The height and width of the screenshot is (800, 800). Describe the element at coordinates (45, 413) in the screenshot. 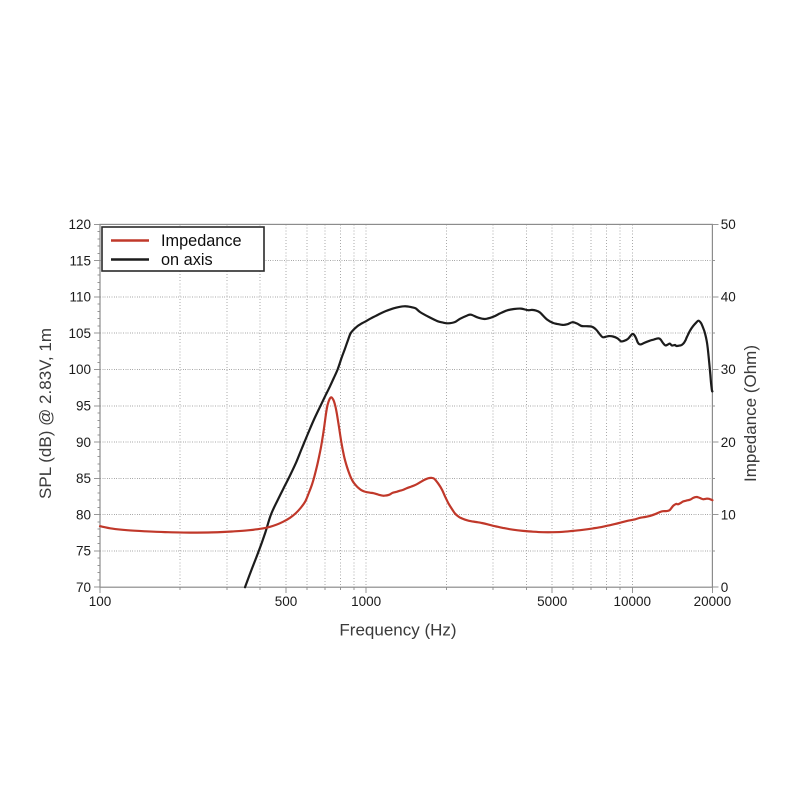

I see `svg-text: SPL (dB) @ 2.83V, 1m` at that location.